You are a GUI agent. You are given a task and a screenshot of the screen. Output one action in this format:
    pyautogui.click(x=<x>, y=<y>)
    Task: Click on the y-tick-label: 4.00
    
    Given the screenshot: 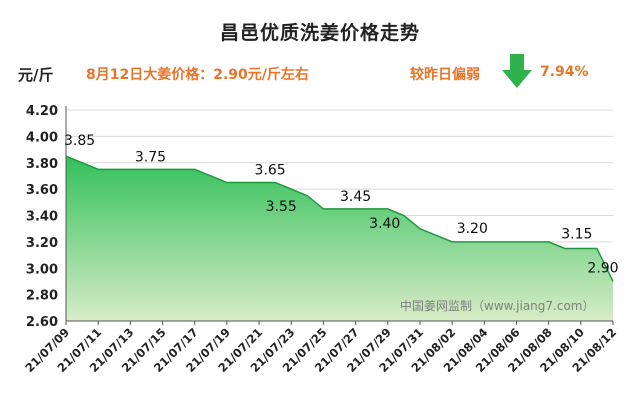 What is the action you would take?
    pyautogui.click(x=42, y=137)
    